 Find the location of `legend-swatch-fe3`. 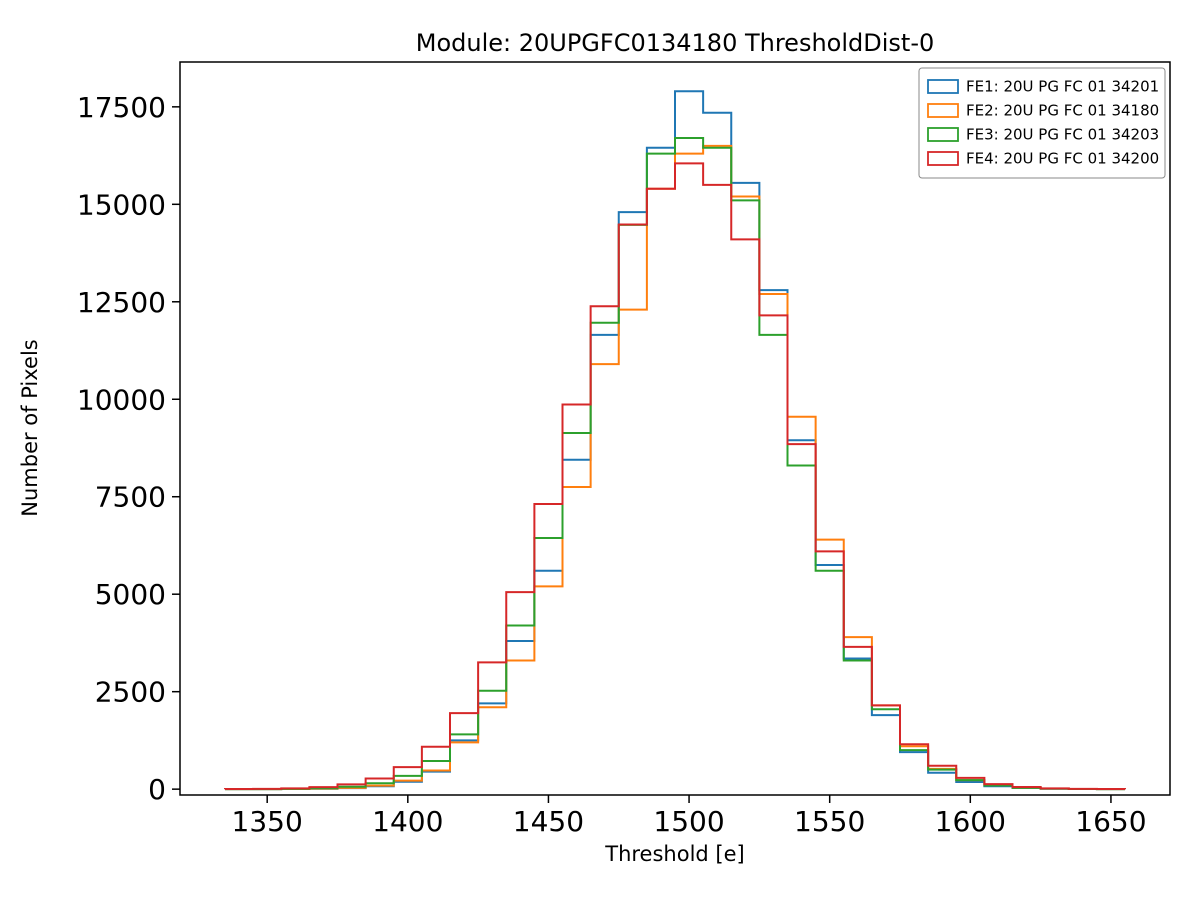

legend-swatch-fe3 is located at coordinates (943, 134).